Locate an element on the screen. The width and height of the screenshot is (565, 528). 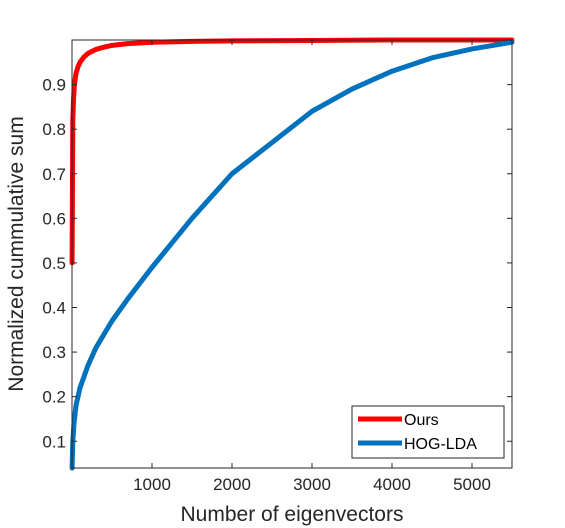
y-tick-label: 0.8 is located at coordinates (54, 129).